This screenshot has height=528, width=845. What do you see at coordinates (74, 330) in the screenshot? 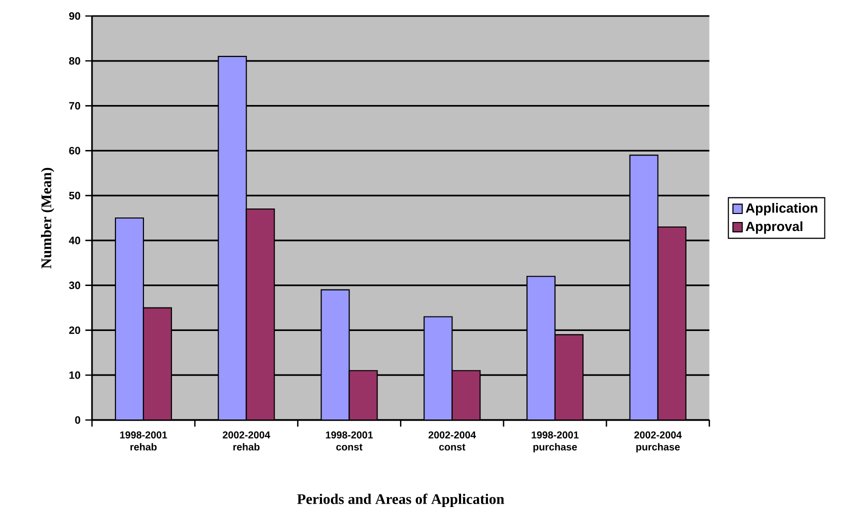
I see `y-tick-label: 20` at bounding box center [74, 330].